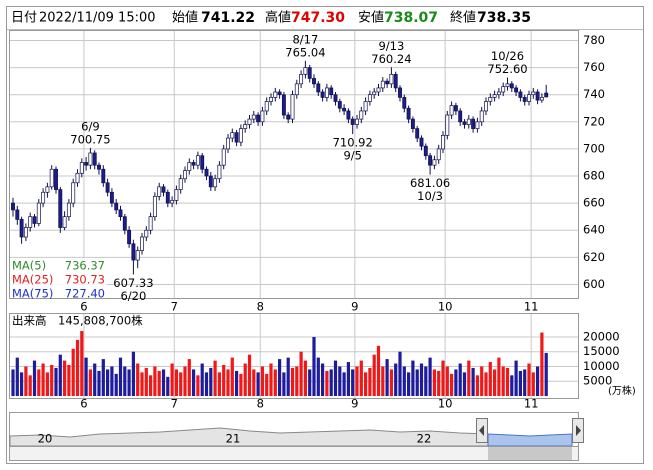 The width and height of the screenshot is (653, 470). What do you see at coordinates (594, 121) in the screenshot?
I see `y-tick-label: 720` at bounding box center [594, 121].